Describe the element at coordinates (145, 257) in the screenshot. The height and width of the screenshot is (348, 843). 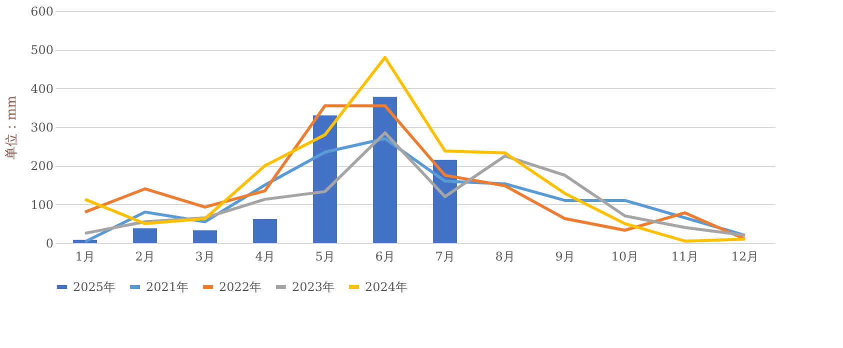
I see `x-tick-label: 2月` at that location.